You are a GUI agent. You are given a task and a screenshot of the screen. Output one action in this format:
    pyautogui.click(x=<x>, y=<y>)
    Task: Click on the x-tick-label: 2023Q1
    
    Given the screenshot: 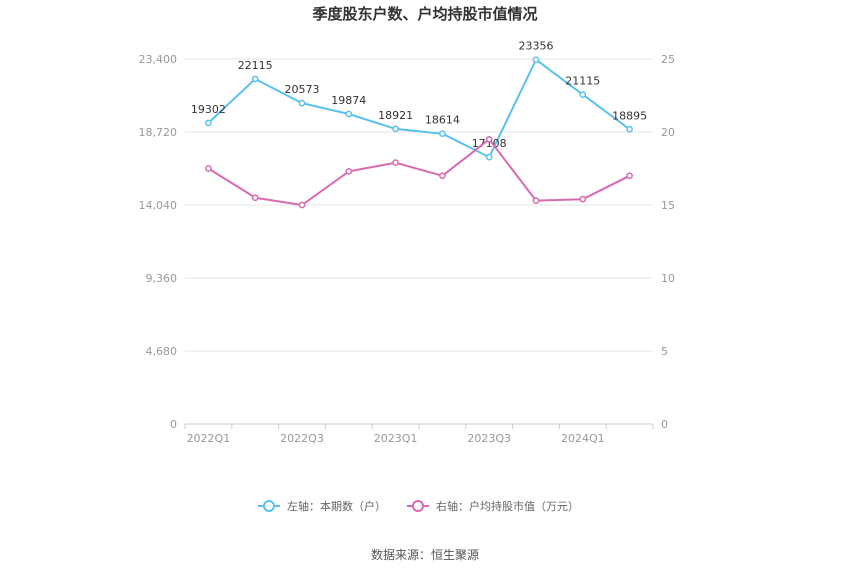 What is the action you would take?
    pyautogui.click(x=396, y=438)
    